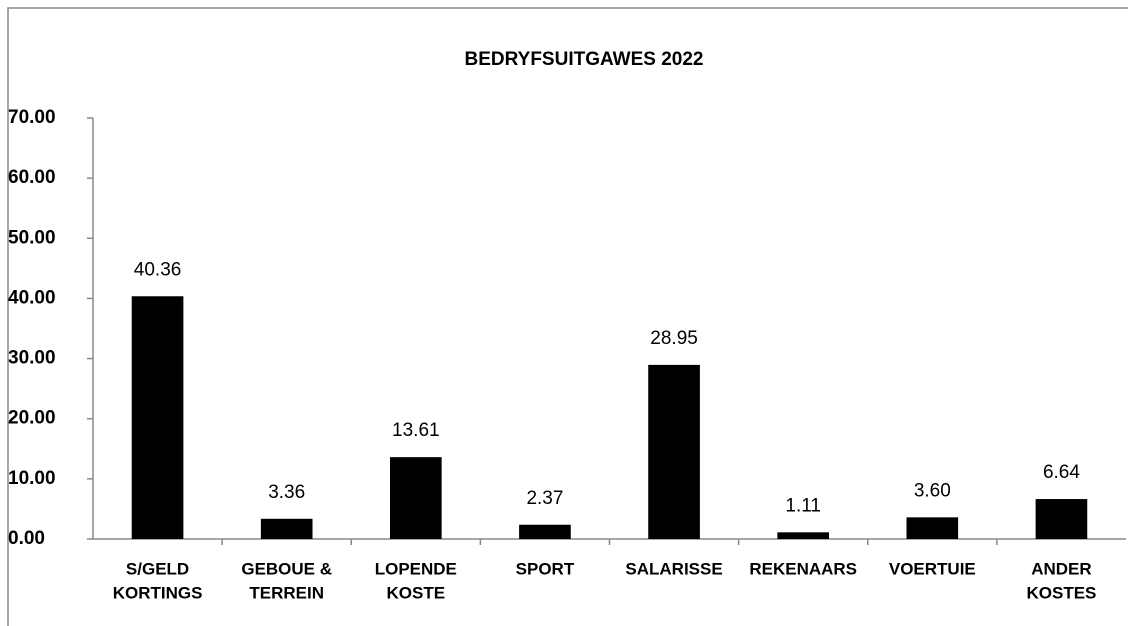 The width and height of the screenshot is (1128, 626). Describe the element at coordinates (584, 59) in the screenshot. I see `chart-title: BEDRYFSUITGAWES 2022` at that location.